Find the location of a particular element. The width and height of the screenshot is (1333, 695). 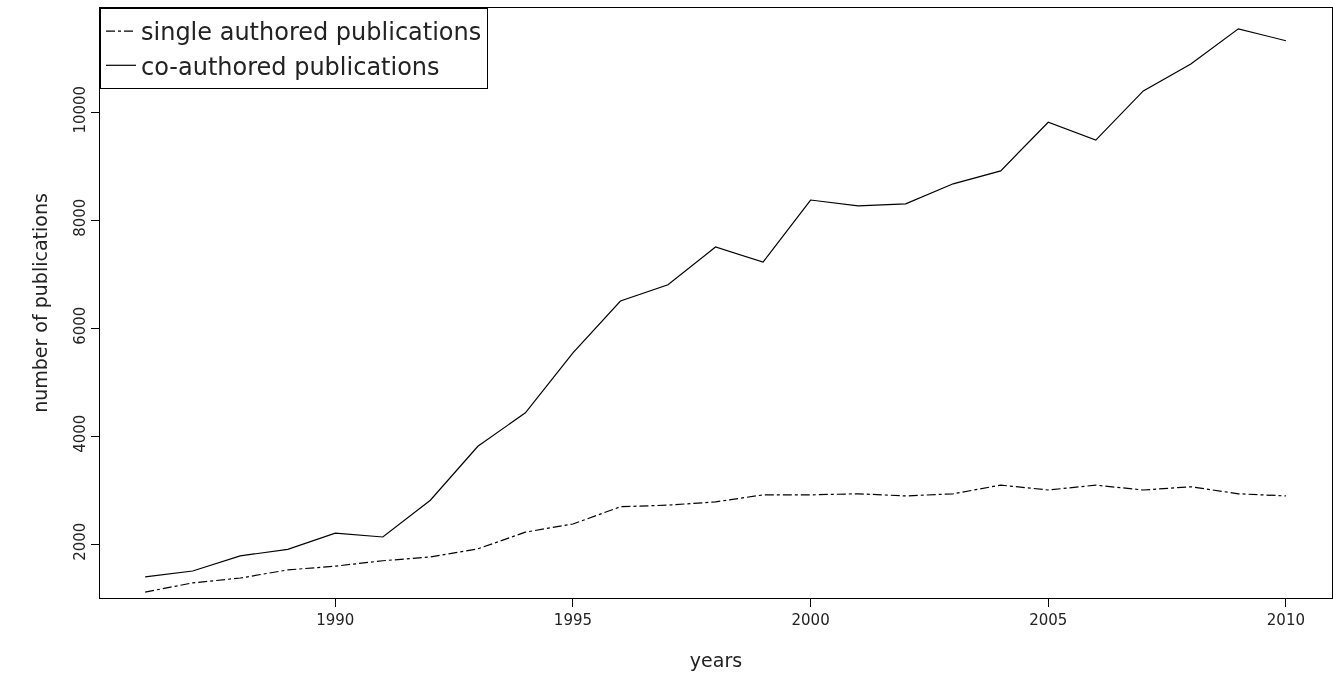

y-tick-label: 10000 is located at coordinates (80, 109).